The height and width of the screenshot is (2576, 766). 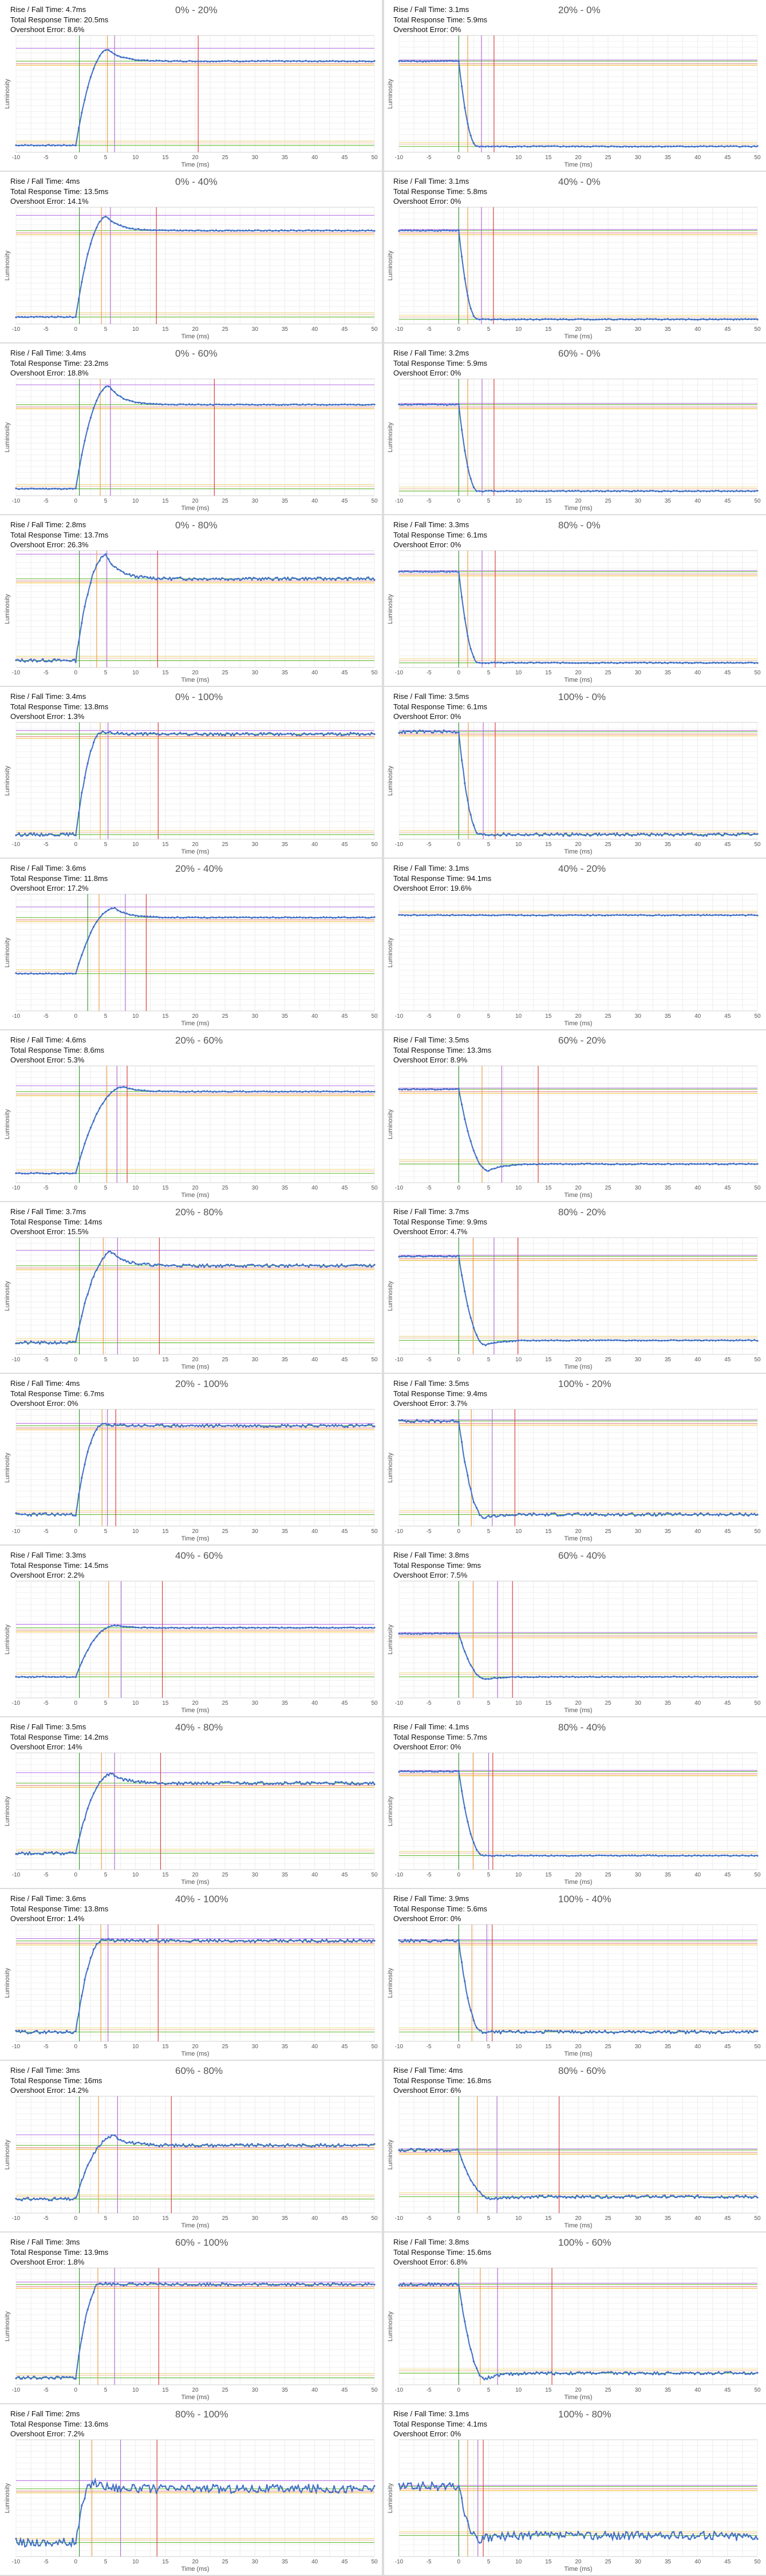 I want to click on x-tick-label: -5, so click(x=46, y=2047).